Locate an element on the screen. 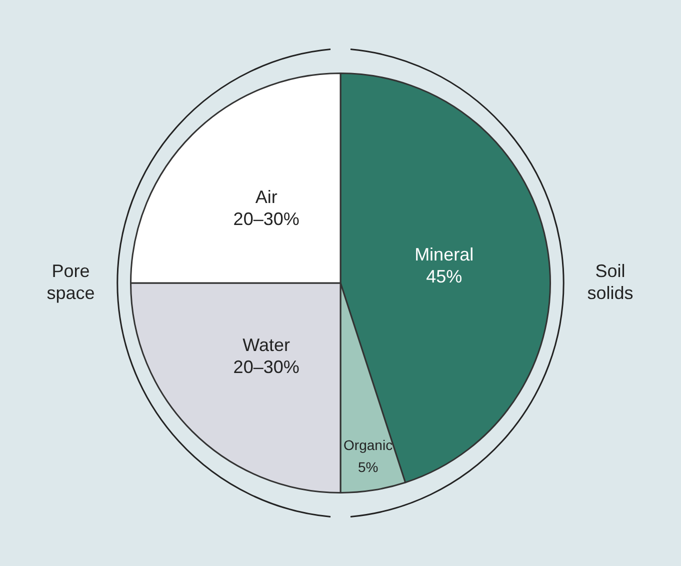 Image resolution: width=681 pixels, height=566 pixels. data-label: 45% is located at coordinates (444, 276).